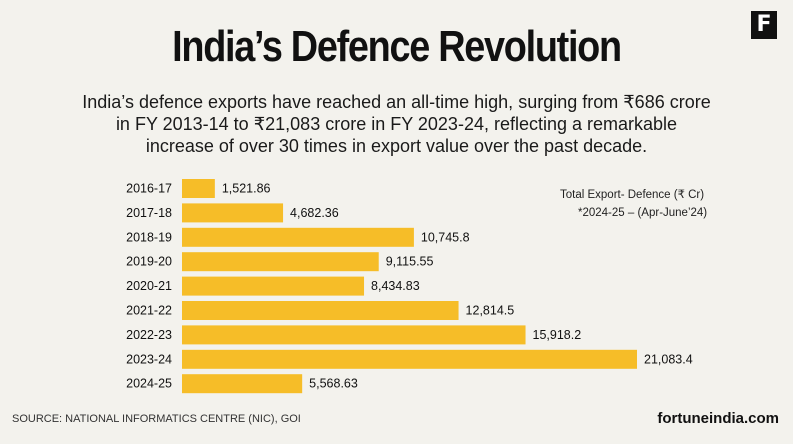 The width and height of the screenshot is (793, 444). Describe the element at coordinates (557, 335) in the screenshot. I see `value-label: 15,918.2` at that location.